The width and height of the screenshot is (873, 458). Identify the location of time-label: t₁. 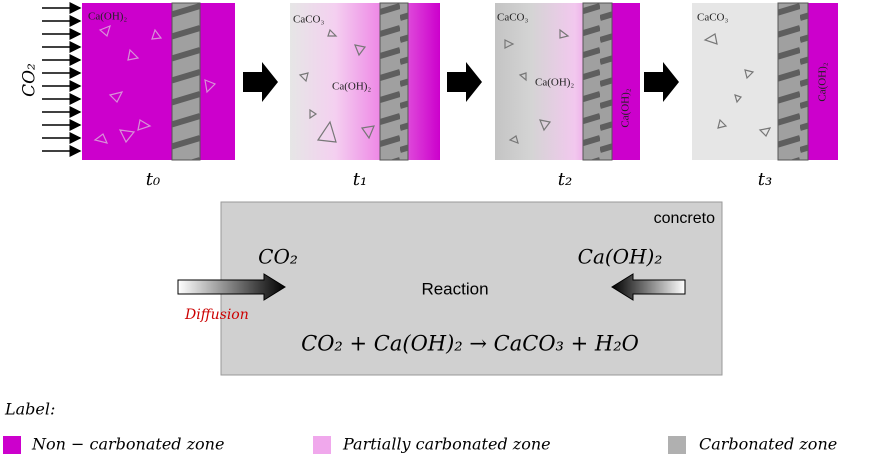
(360, 179).